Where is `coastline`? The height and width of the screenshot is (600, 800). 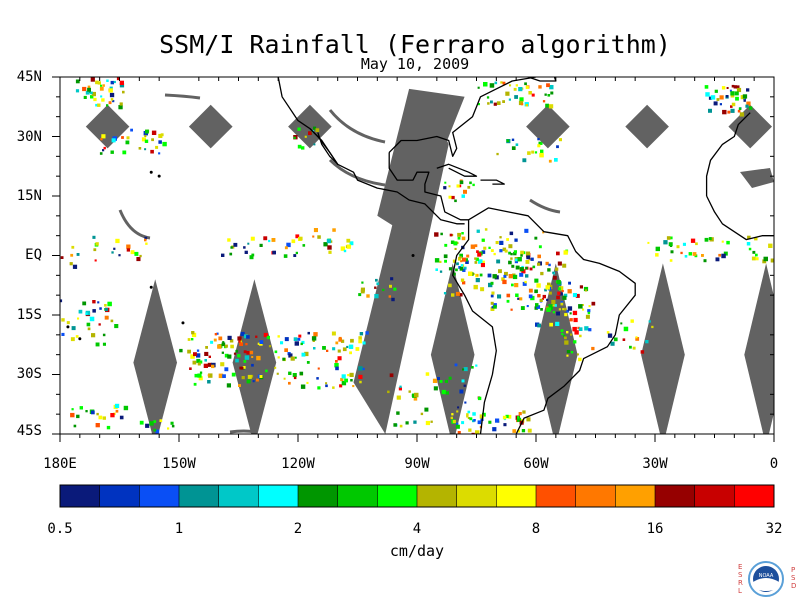 coastline is located at coordinates (462, 117).